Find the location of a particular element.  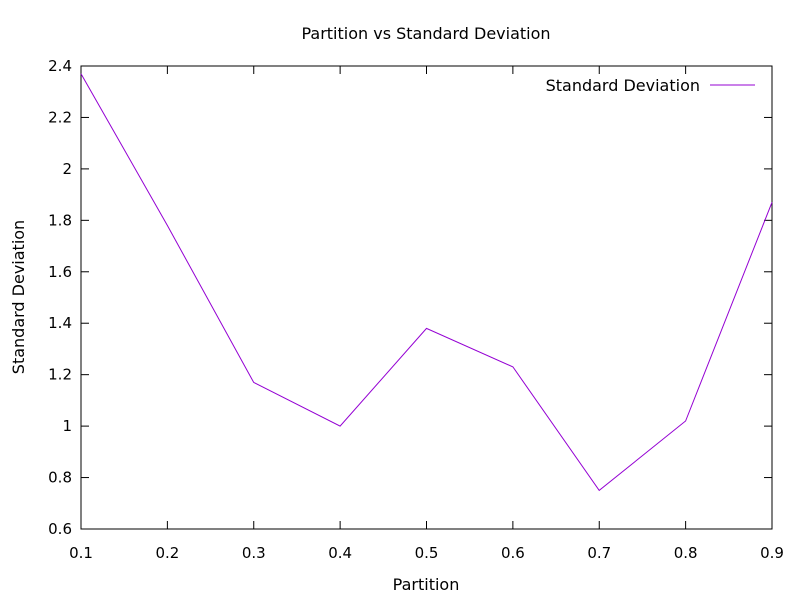

y-tick-label: 2 is located at coordinates (67, 169).